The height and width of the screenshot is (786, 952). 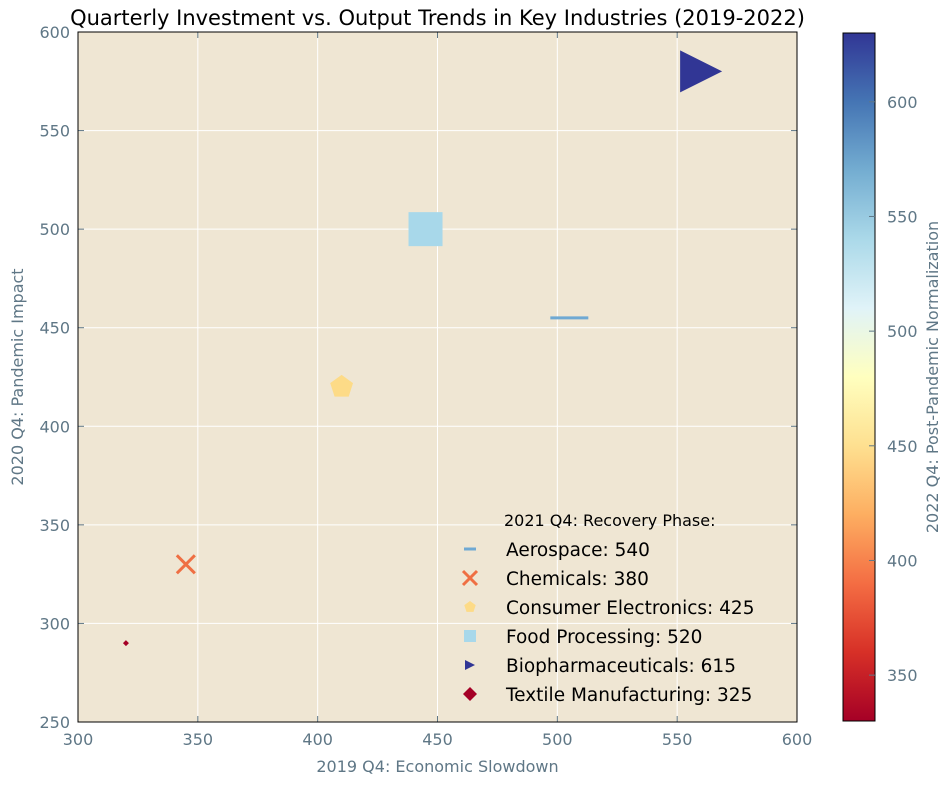 I want to click on data-point-chemicals-stroke-b, so click(x=185, y=564).